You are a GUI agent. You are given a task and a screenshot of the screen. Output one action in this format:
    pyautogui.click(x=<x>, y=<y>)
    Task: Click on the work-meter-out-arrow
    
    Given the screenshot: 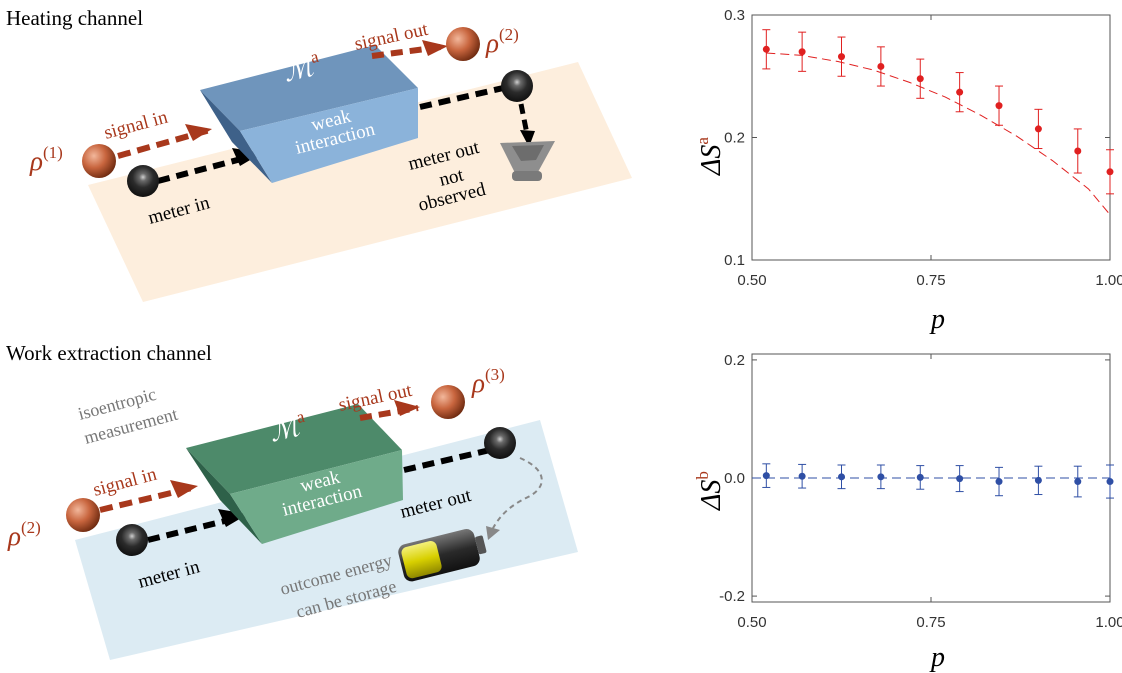 What is the action you would take?
    pyautogui.click(x=447, y=460)
    